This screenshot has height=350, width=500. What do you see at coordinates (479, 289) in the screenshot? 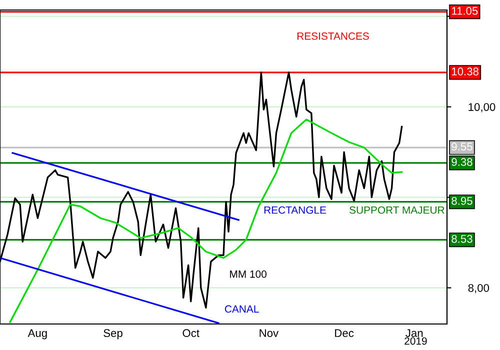
I see `y-tick-label: 8,00` at bounding box center [479, 289].